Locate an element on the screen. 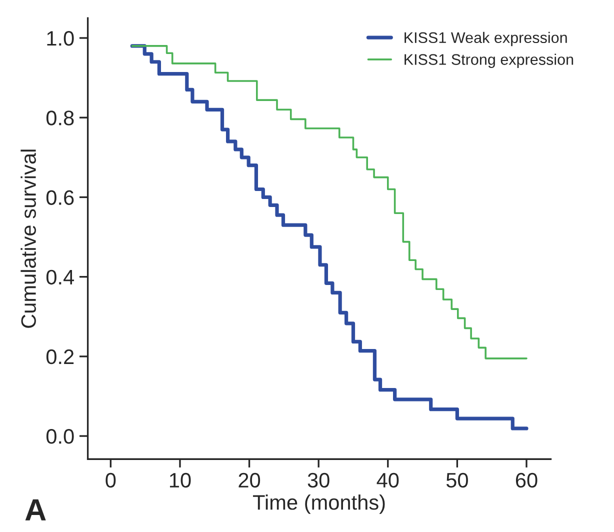 Image resolution: width=614 pixels, height=532 pixels. y-tick-label: 0.4 is located at coordinates (60, 277).